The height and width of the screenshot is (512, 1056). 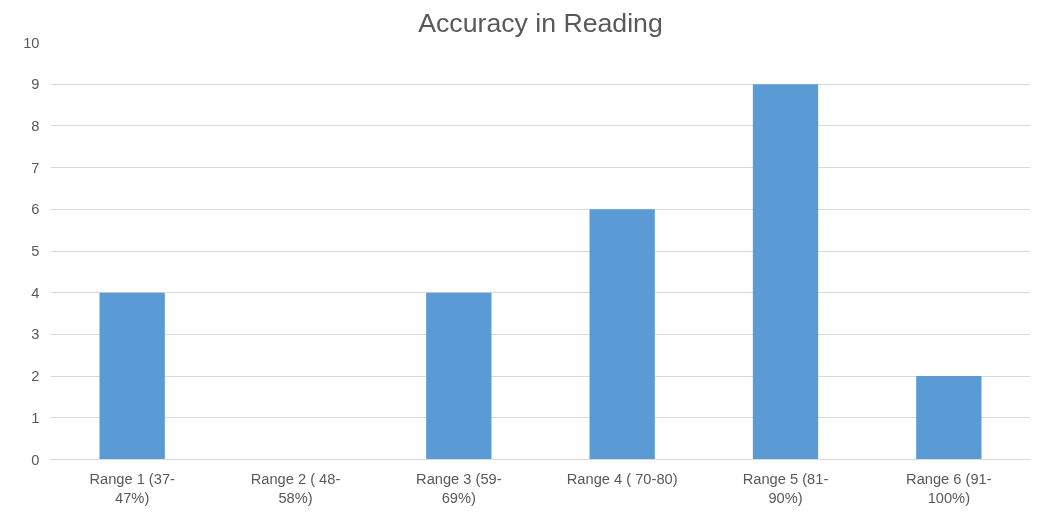 What do you see at coordinates (35, 125) in the screenshot?
I see `y-tick-label: 8` at bounding box center [35, 125].